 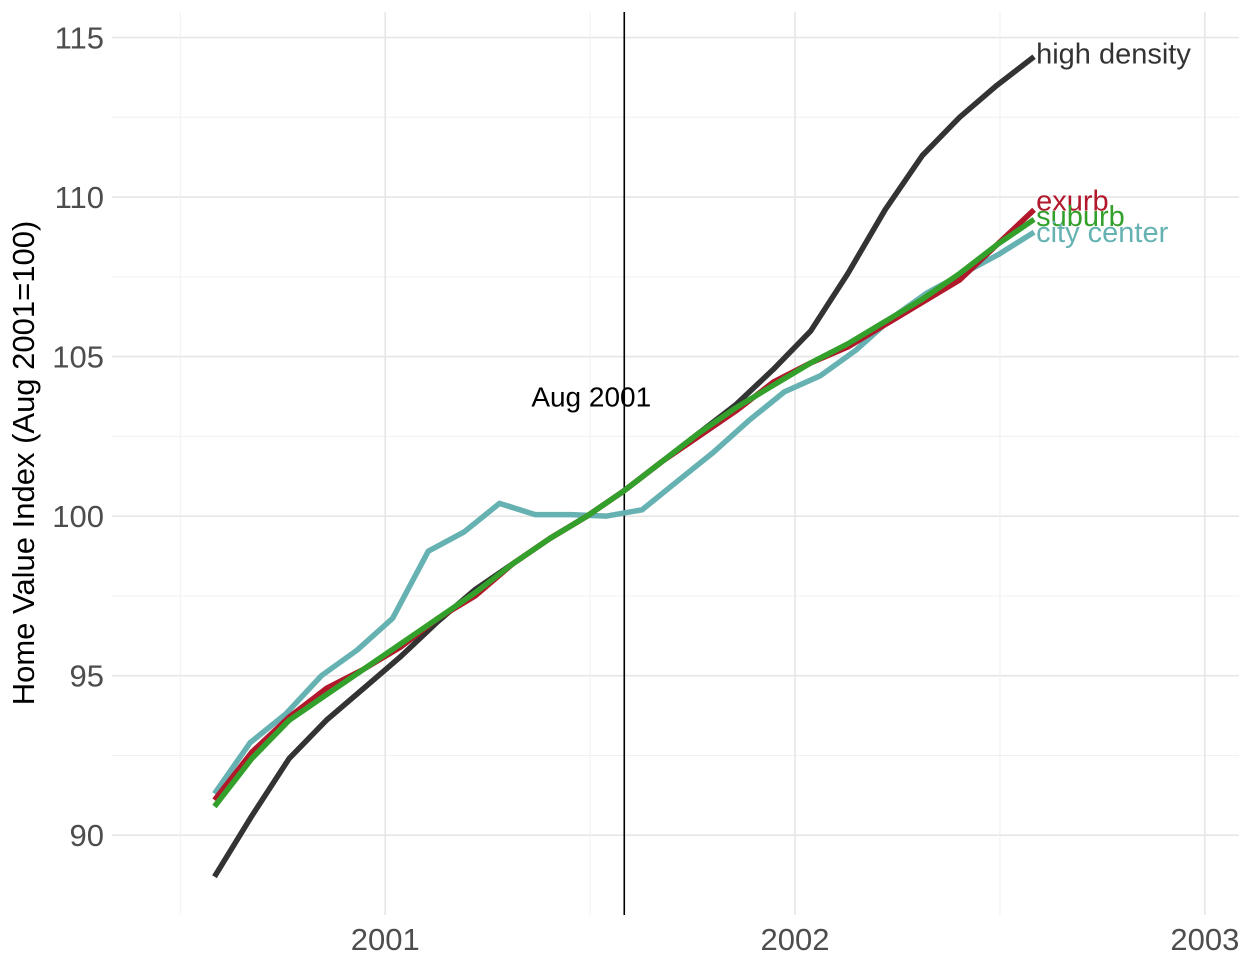 I want to click on series-label-high-density: high density, so click(x=1113, y=54).